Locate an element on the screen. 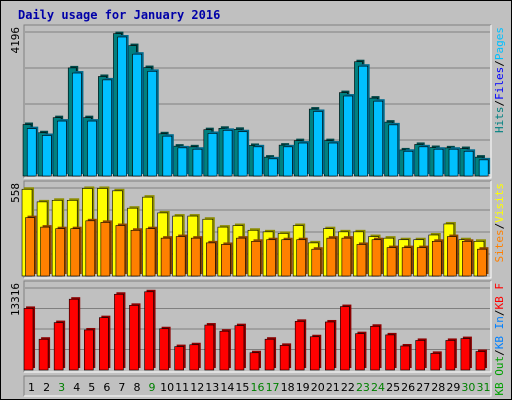 This screenshot has width=512, height=400. legend-hits-files-pages: Hits/Files/Pages is located at coordinates (499, 80).